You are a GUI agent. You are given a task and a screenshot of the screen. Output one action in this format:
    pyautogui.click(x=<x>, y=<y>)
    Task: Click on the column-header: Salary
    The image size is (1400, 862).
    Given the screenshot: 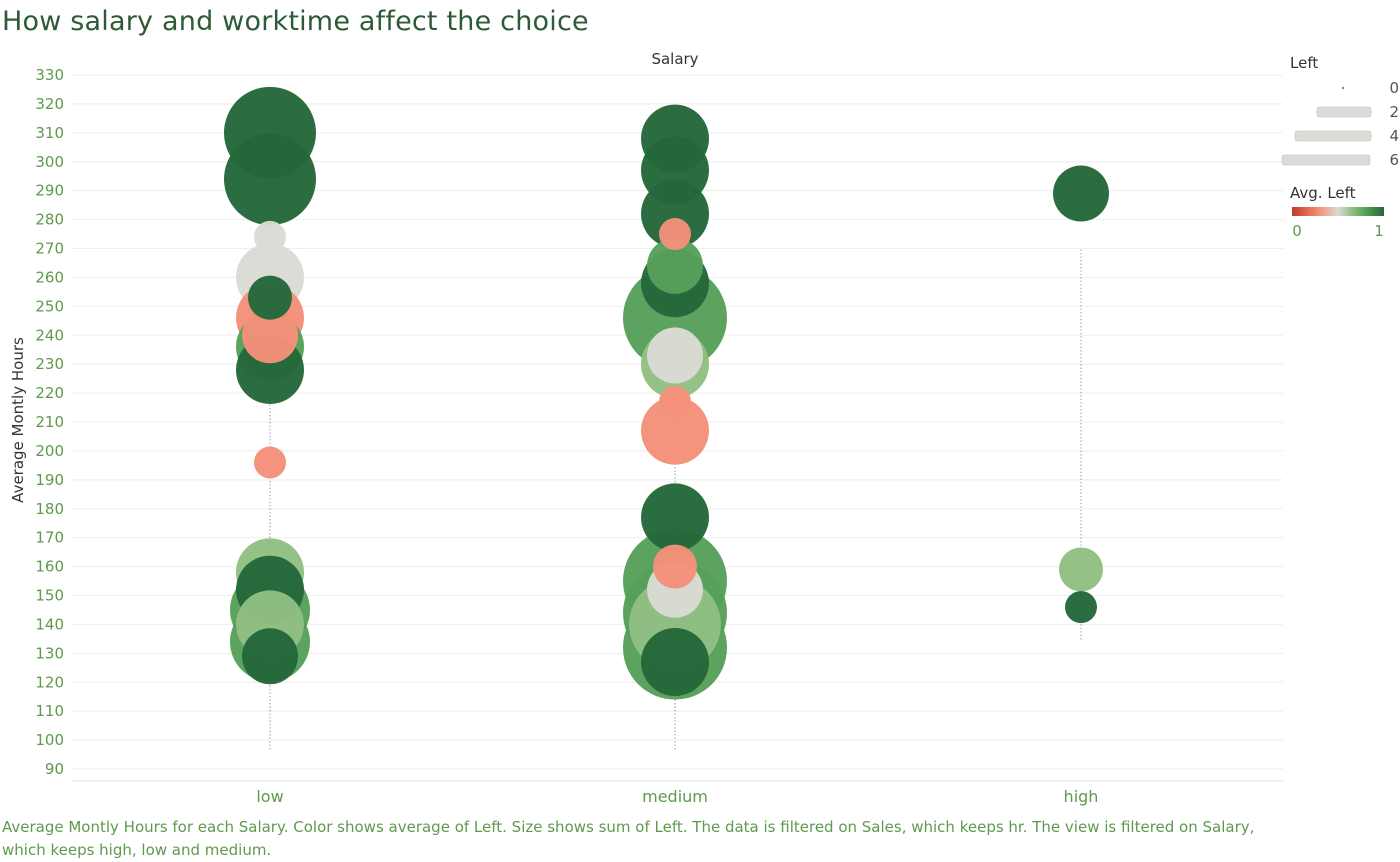 What is the action you would take?
    pyautogui.click(x=674, y=59)
    